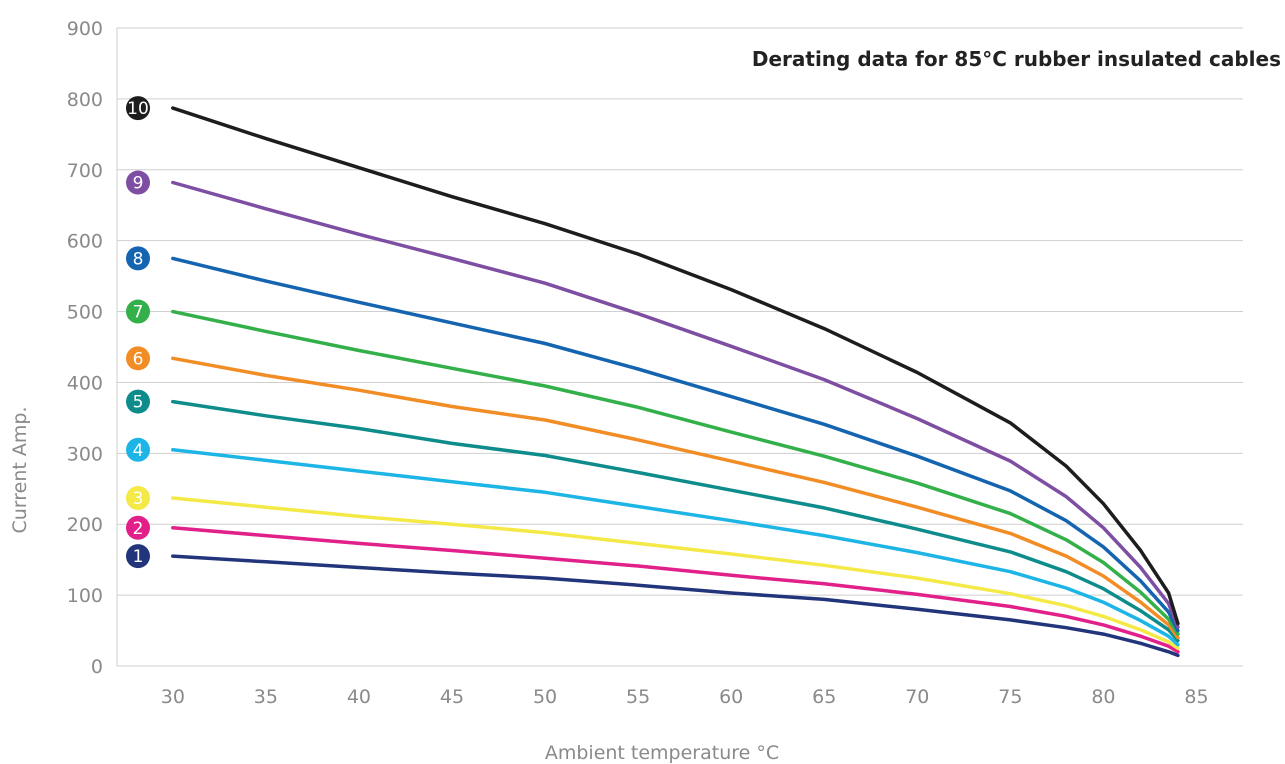 This screenshot has height=764, width=1285. I want to click on x-tick-label: 40, so click(359, 697).